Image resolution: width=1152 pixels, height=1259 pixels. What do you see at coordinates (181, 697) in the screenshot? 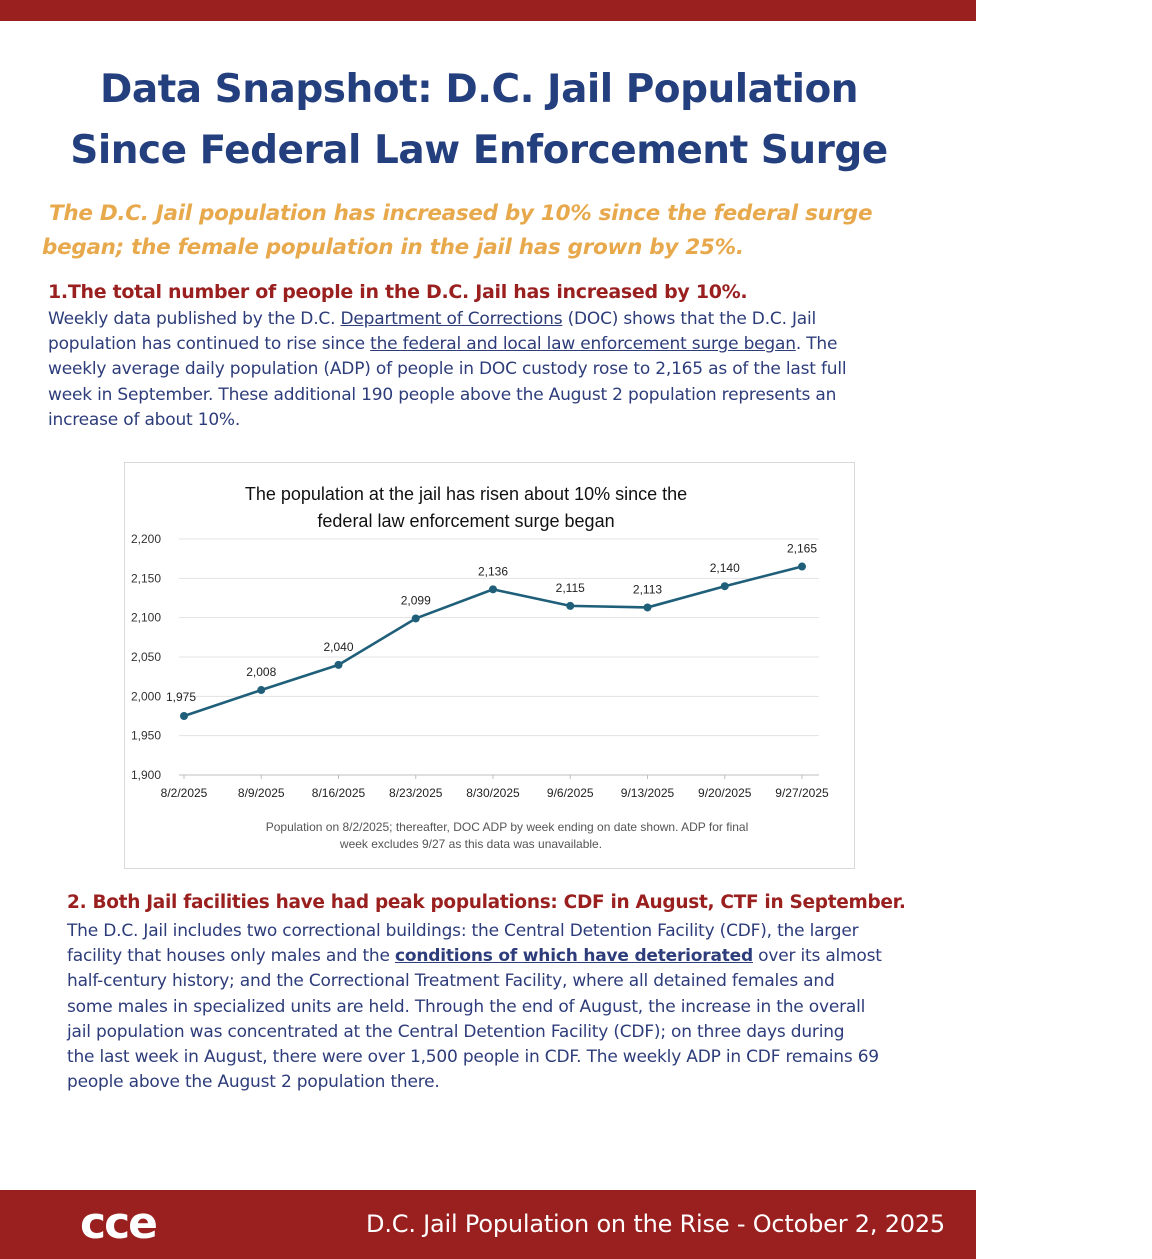
I see `data-label: 1,975` at bounding box center [181, 697].